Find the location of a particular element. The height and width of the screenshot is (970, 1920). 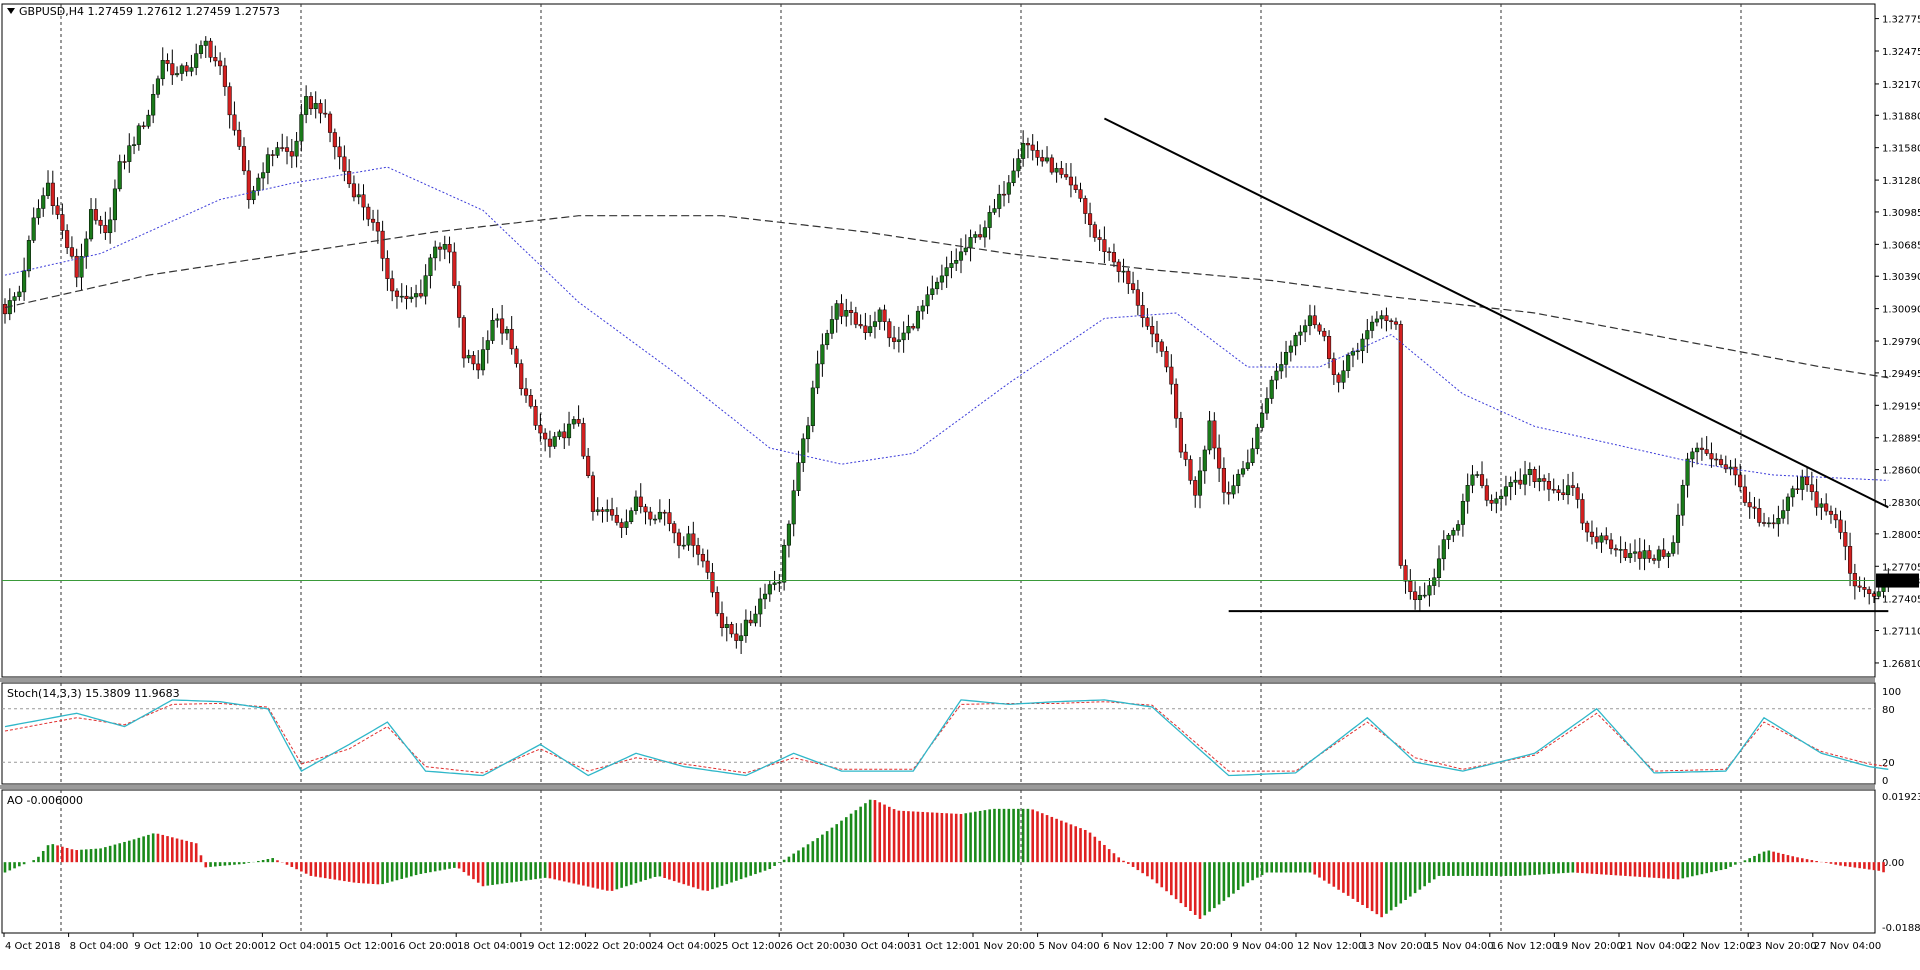

y-tick-label: 1.31580 is located at coordinates (1901, 149).